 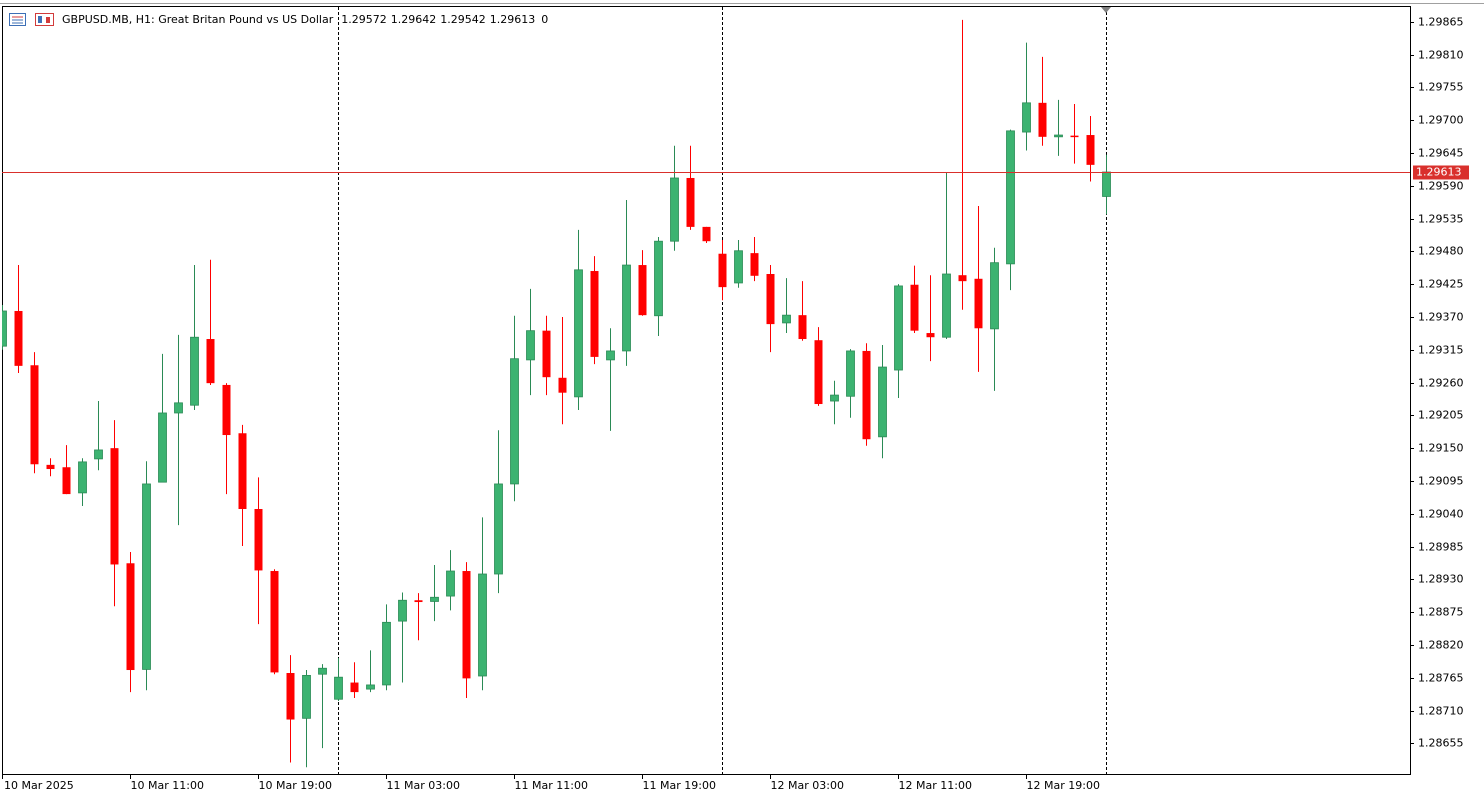 What do you see at coordinates (463, 19) in the screenshot?
I see `header-low: 1.29542` at bounding box center [463, 19].